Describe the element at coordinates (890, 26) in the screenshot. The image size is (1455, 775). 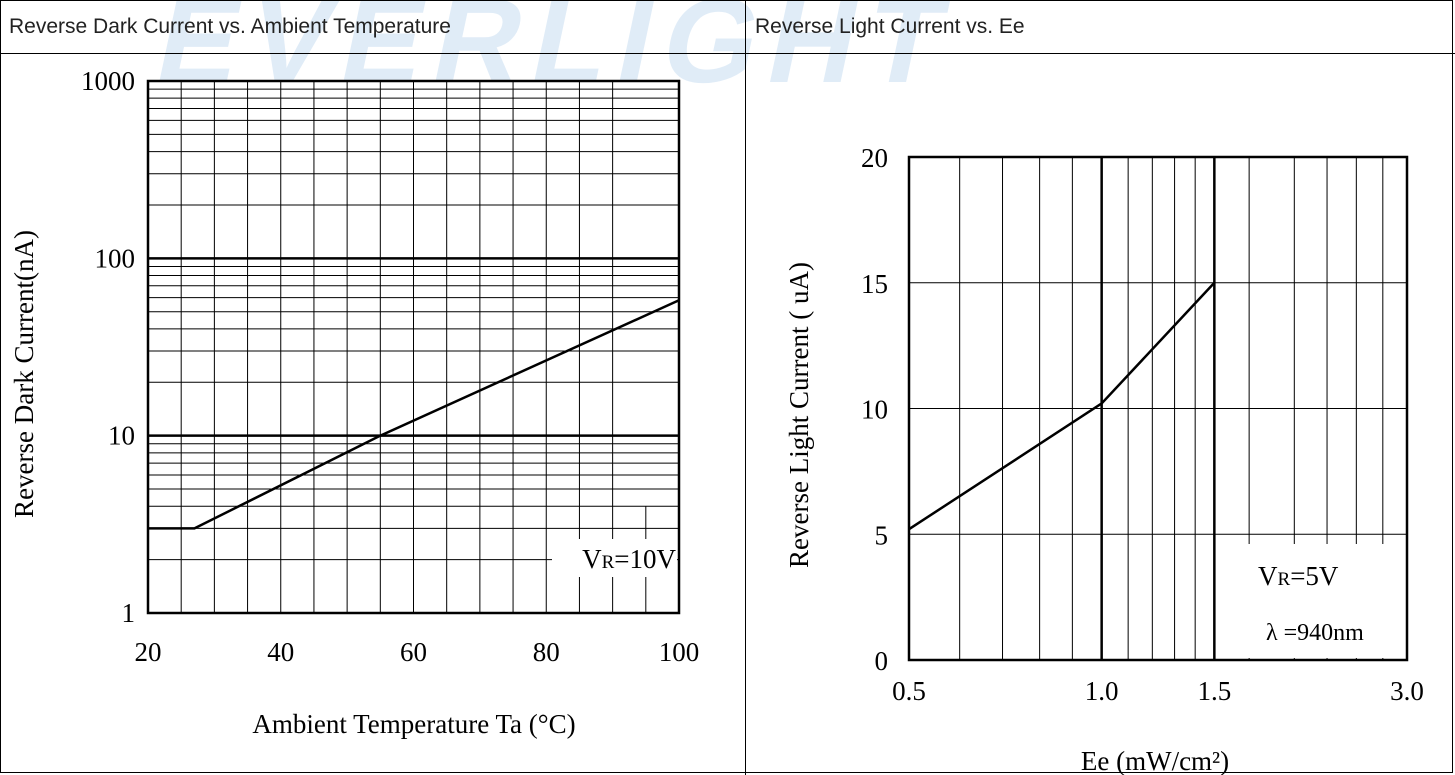
I see `right-chart-header: Reverse Light Current vs. Ee` at that location.